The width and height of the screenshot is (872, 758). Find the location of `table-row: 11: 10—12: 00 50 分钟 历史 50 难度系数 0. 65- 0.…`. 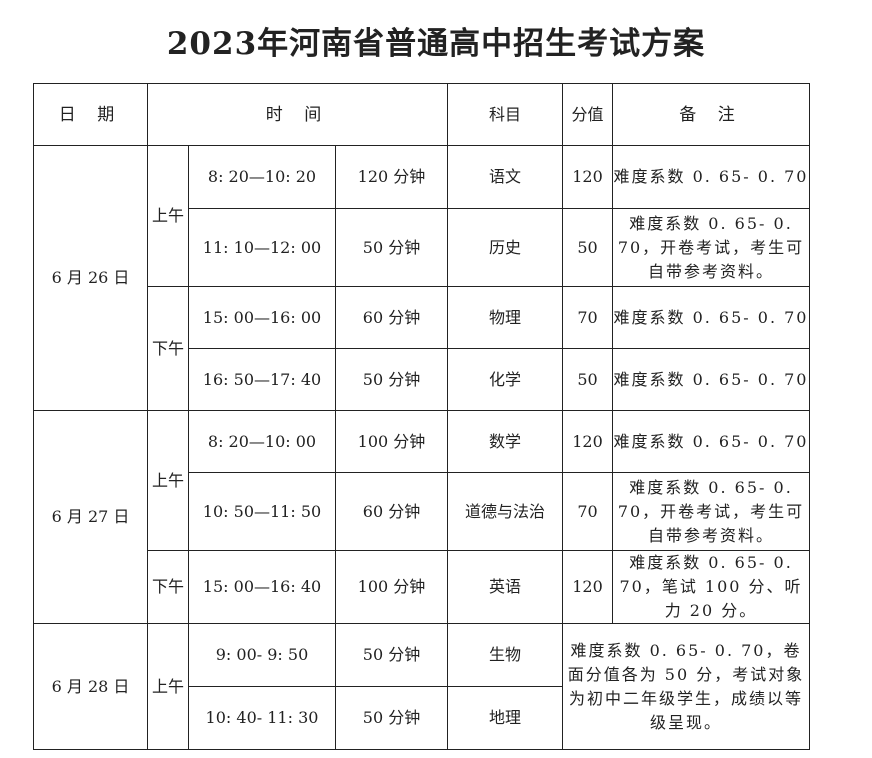

table-row: 11: 10—12: 00 50 分钟 历史 50 难度系数 0. 65- 0.… is located at coordinates (422, 247).